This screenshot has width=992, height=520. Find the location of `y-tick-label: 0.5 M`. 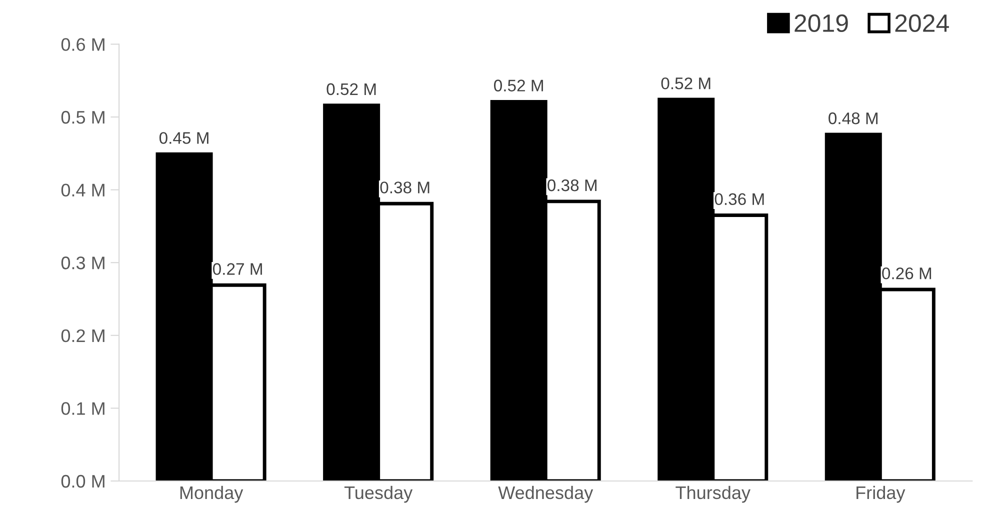

y-tick-label: 0.5 M is located at coordinates (82, 117).